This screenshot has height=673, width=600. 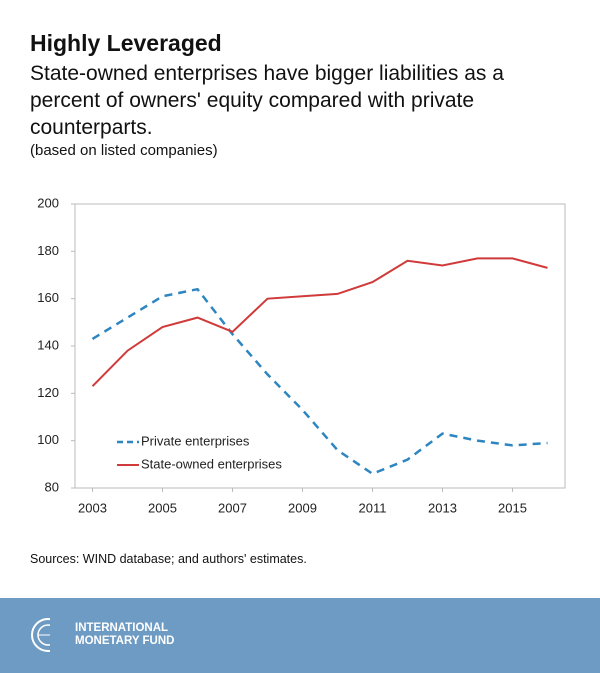 What do you see at coordinates (512, 507) in the screenshot?
I see `x-tick-label: 2015` at bounding box center [512, 507].